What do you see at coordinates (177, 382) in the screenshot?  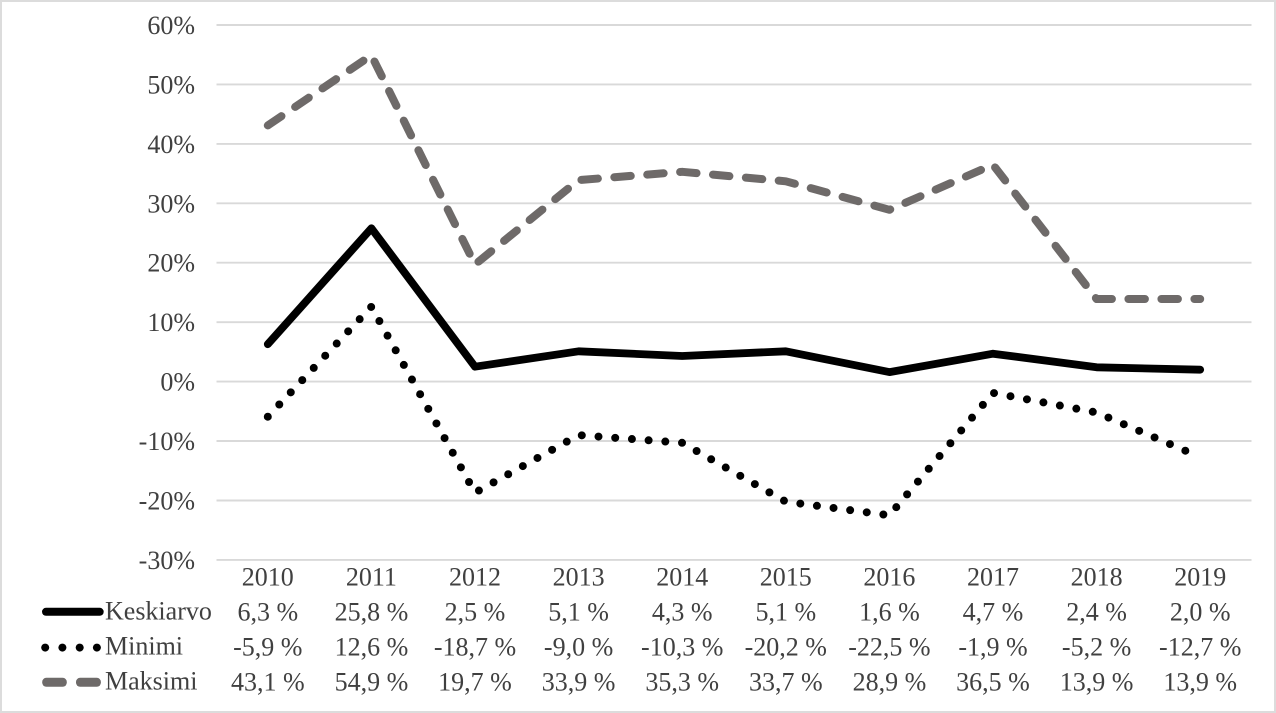 I see `svg-text: 0%` at bounding box center [177, 382].